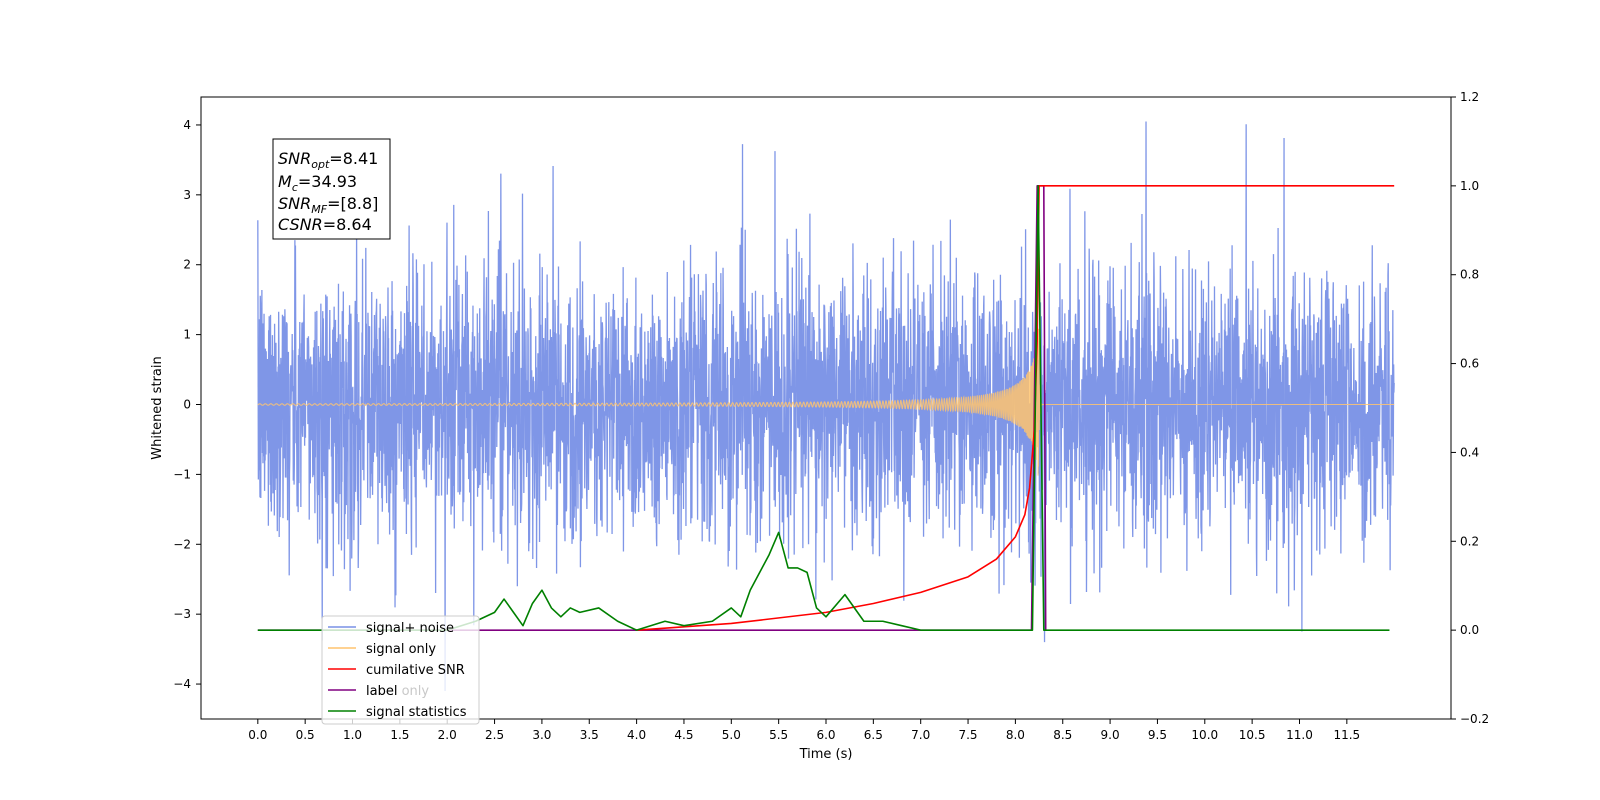  What do you see at coordinates (1062, 735) in the screenshot?
I see `x-tick-label: 8.5` at bounding box center [1062, 735].